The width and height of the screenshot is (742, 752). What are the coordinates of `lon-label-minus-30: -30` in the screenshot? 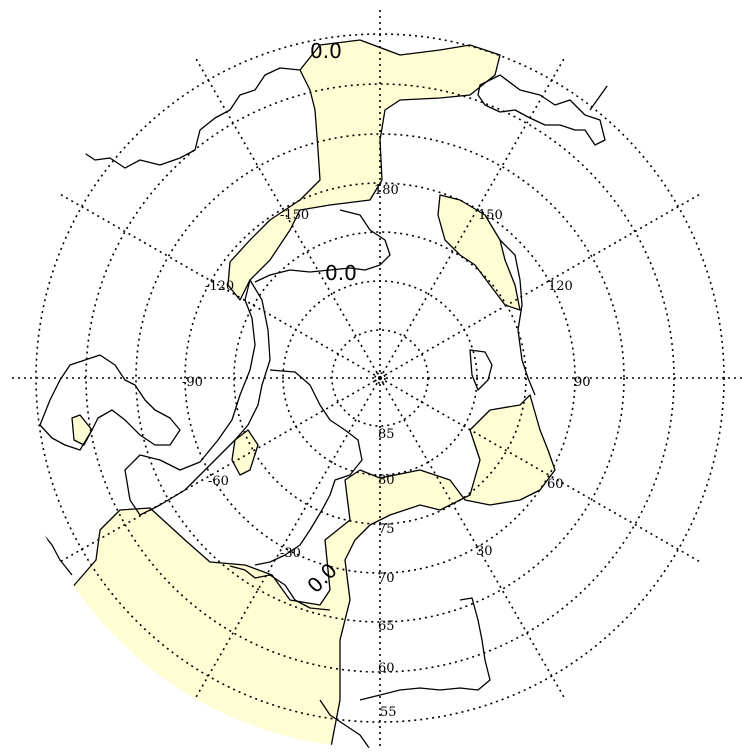 It's located at (290, 553).